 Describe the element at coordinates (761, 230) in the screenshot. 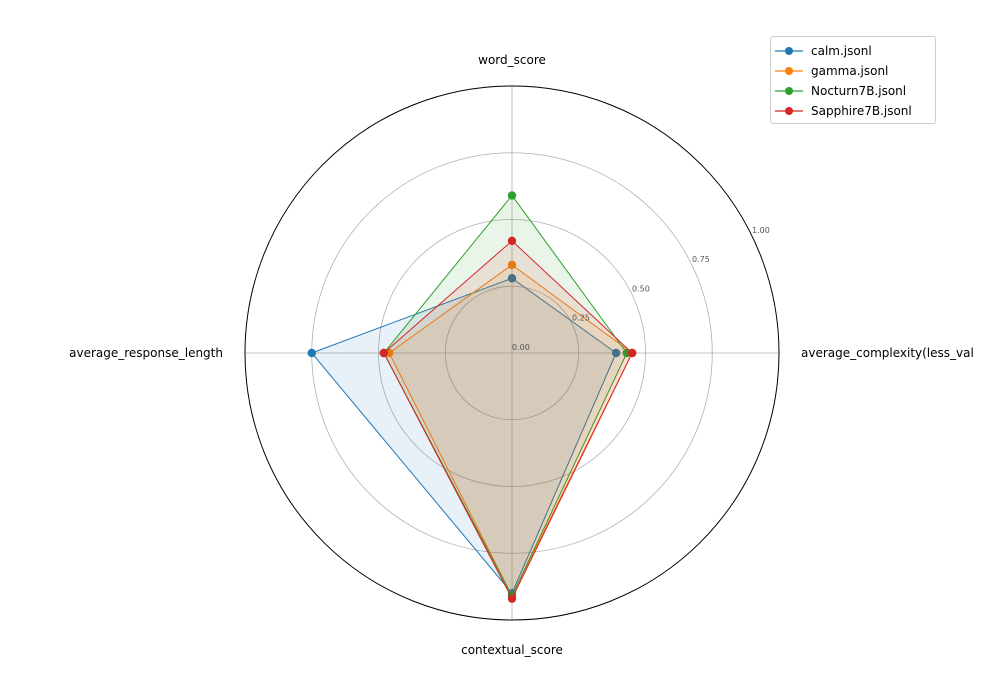

I see `radial-tick-label: 1.00` at that location.